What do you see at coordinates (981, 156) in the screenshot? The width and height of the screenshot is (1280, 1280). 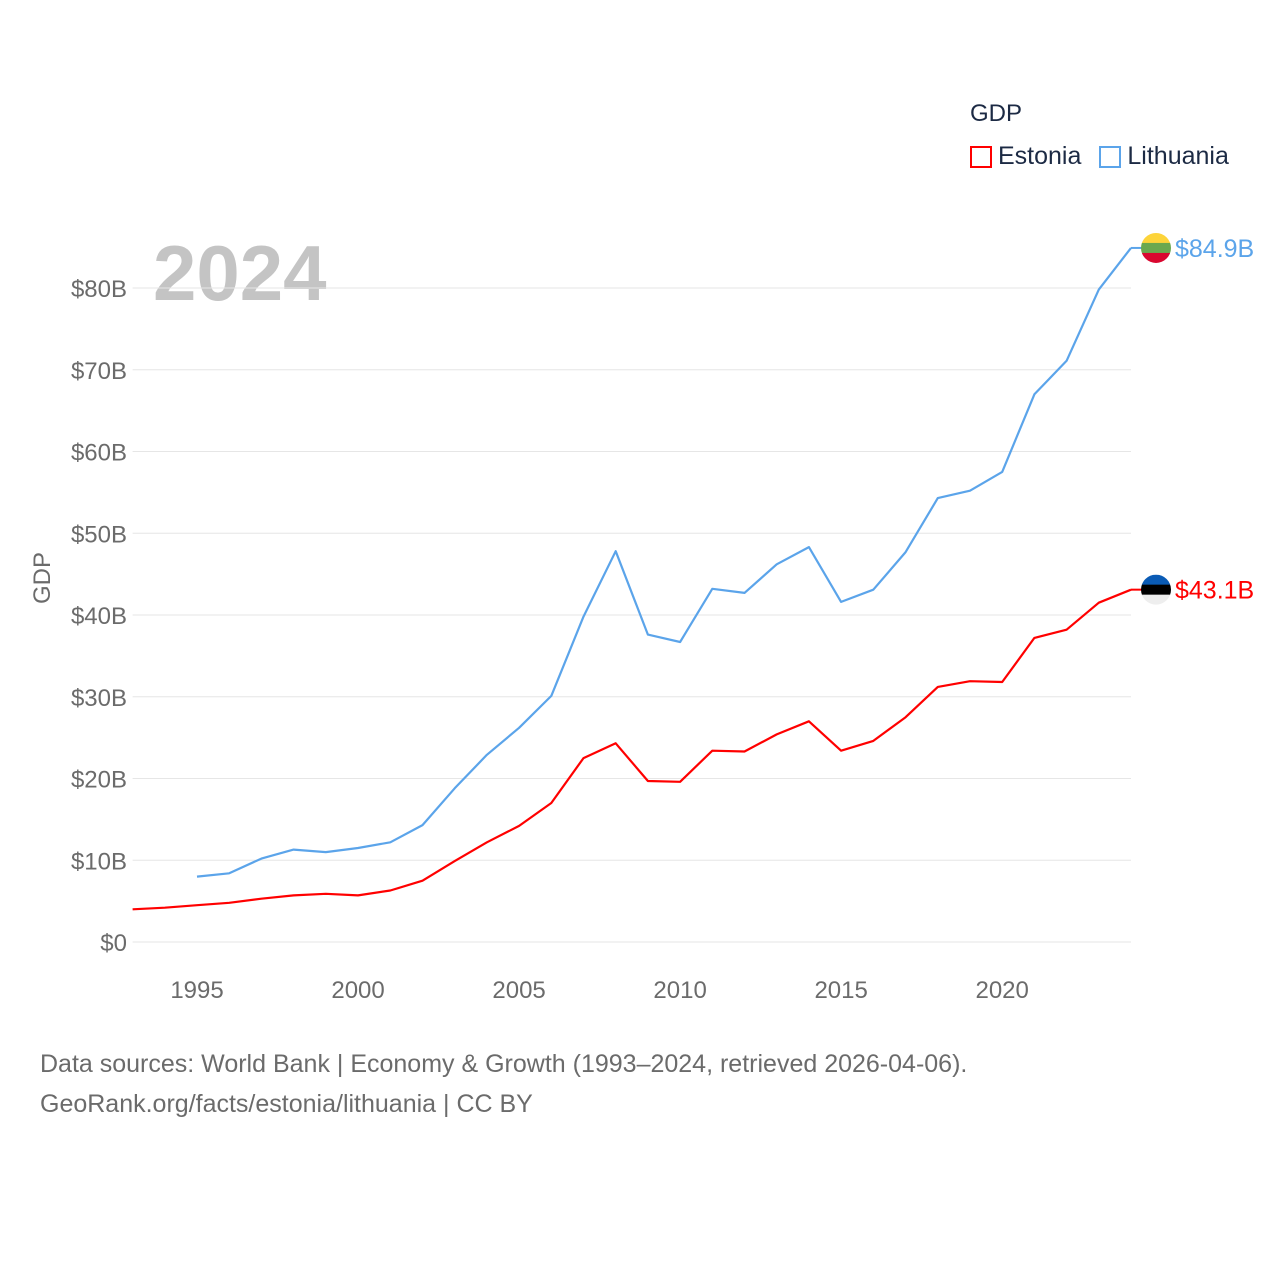 I see `legend-swatch-estonia` at bounding box center [981, 156].